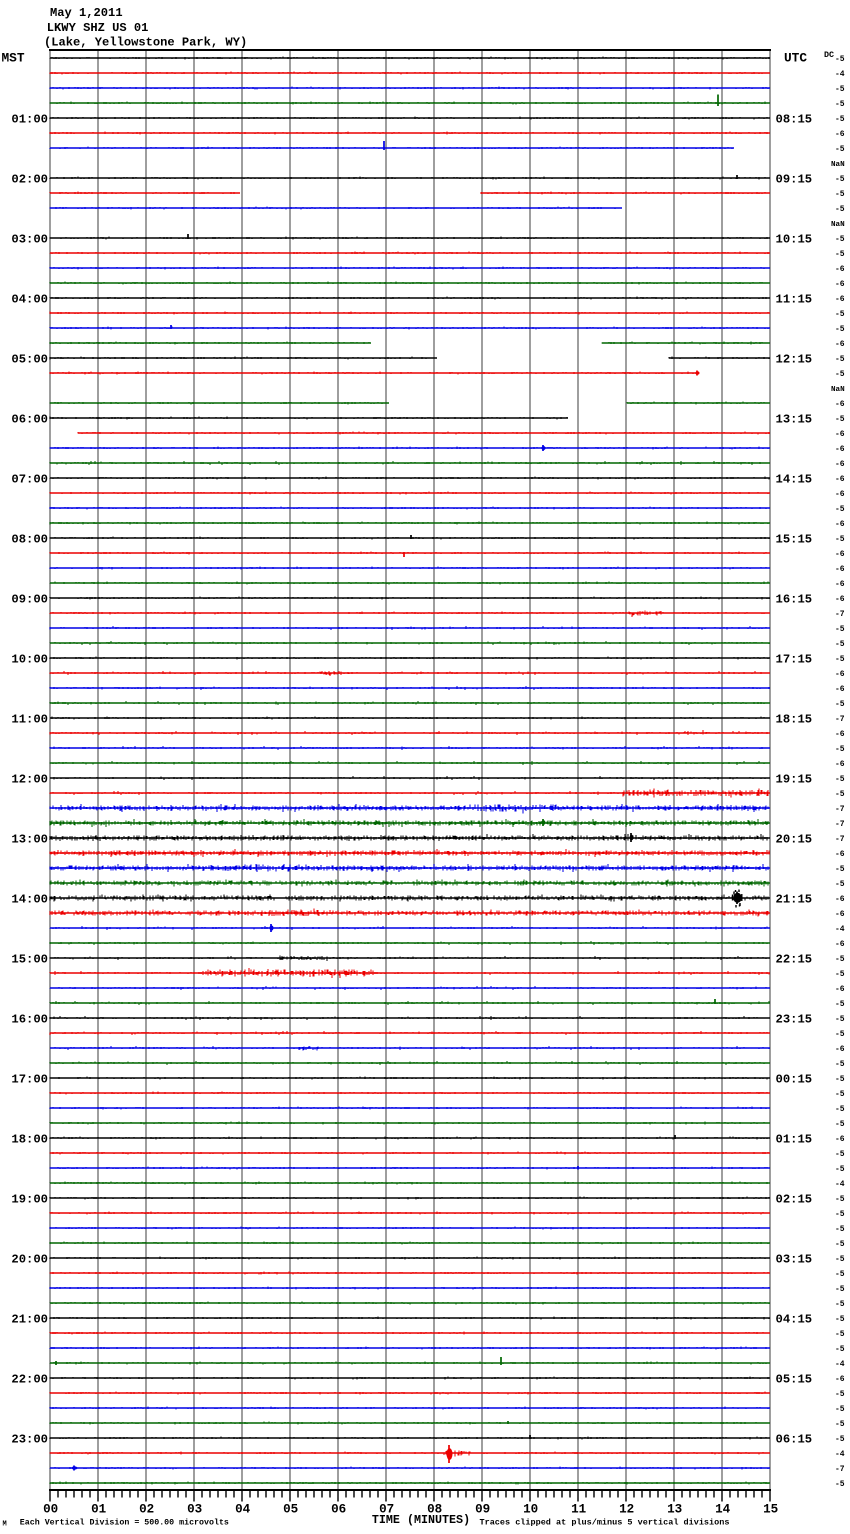 Image resolution: width=850 pixels, height=1534 pixels. I want to click on svg-text: 19:15, so click(794, 780).